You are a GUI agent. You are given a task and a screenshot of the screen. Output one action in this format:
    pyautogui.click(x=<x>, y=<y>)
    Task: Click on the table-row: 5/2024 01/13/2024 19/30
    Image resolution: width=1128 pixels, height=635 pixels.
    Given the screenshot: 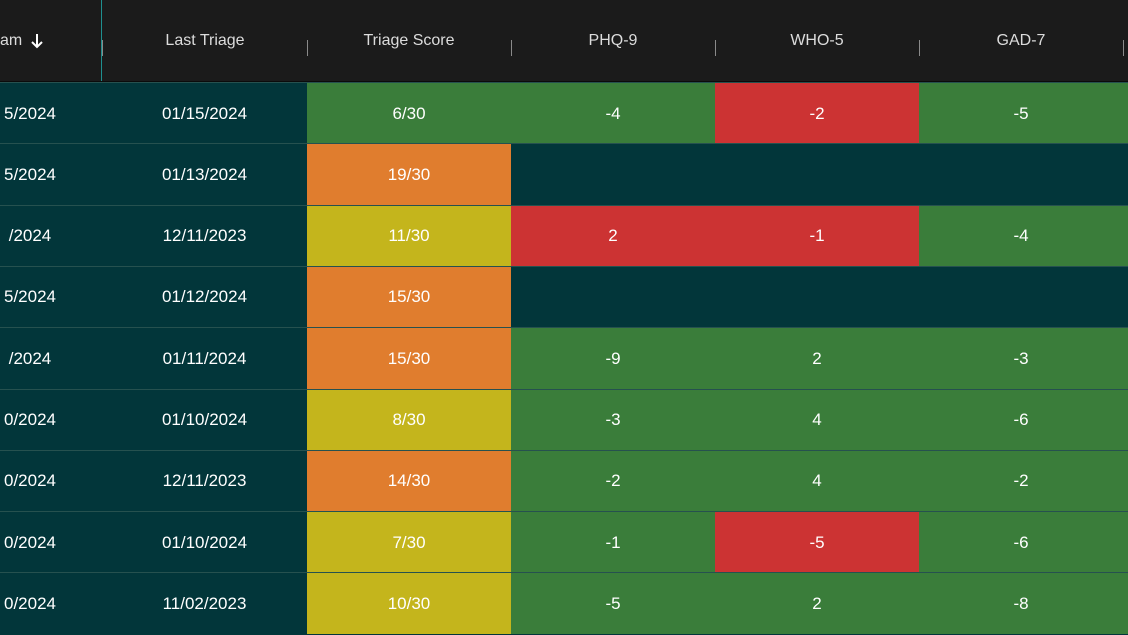 What is the action you would take?
    pyautogui.click(x=564, y=174)
    